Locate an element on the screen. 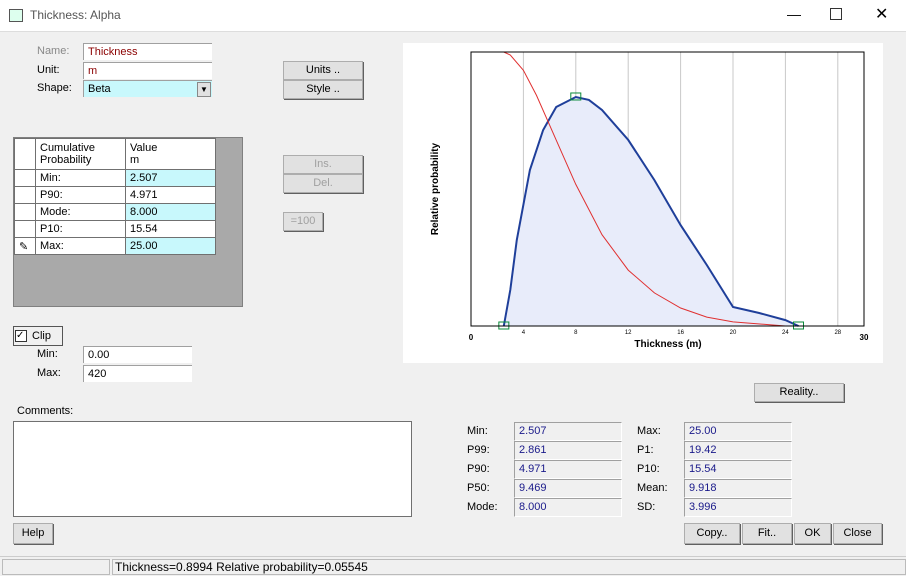 Image resolution: width=906 pixels, height=576 pixels. stat-value: 15.54 is located at coordinates (738, 469).